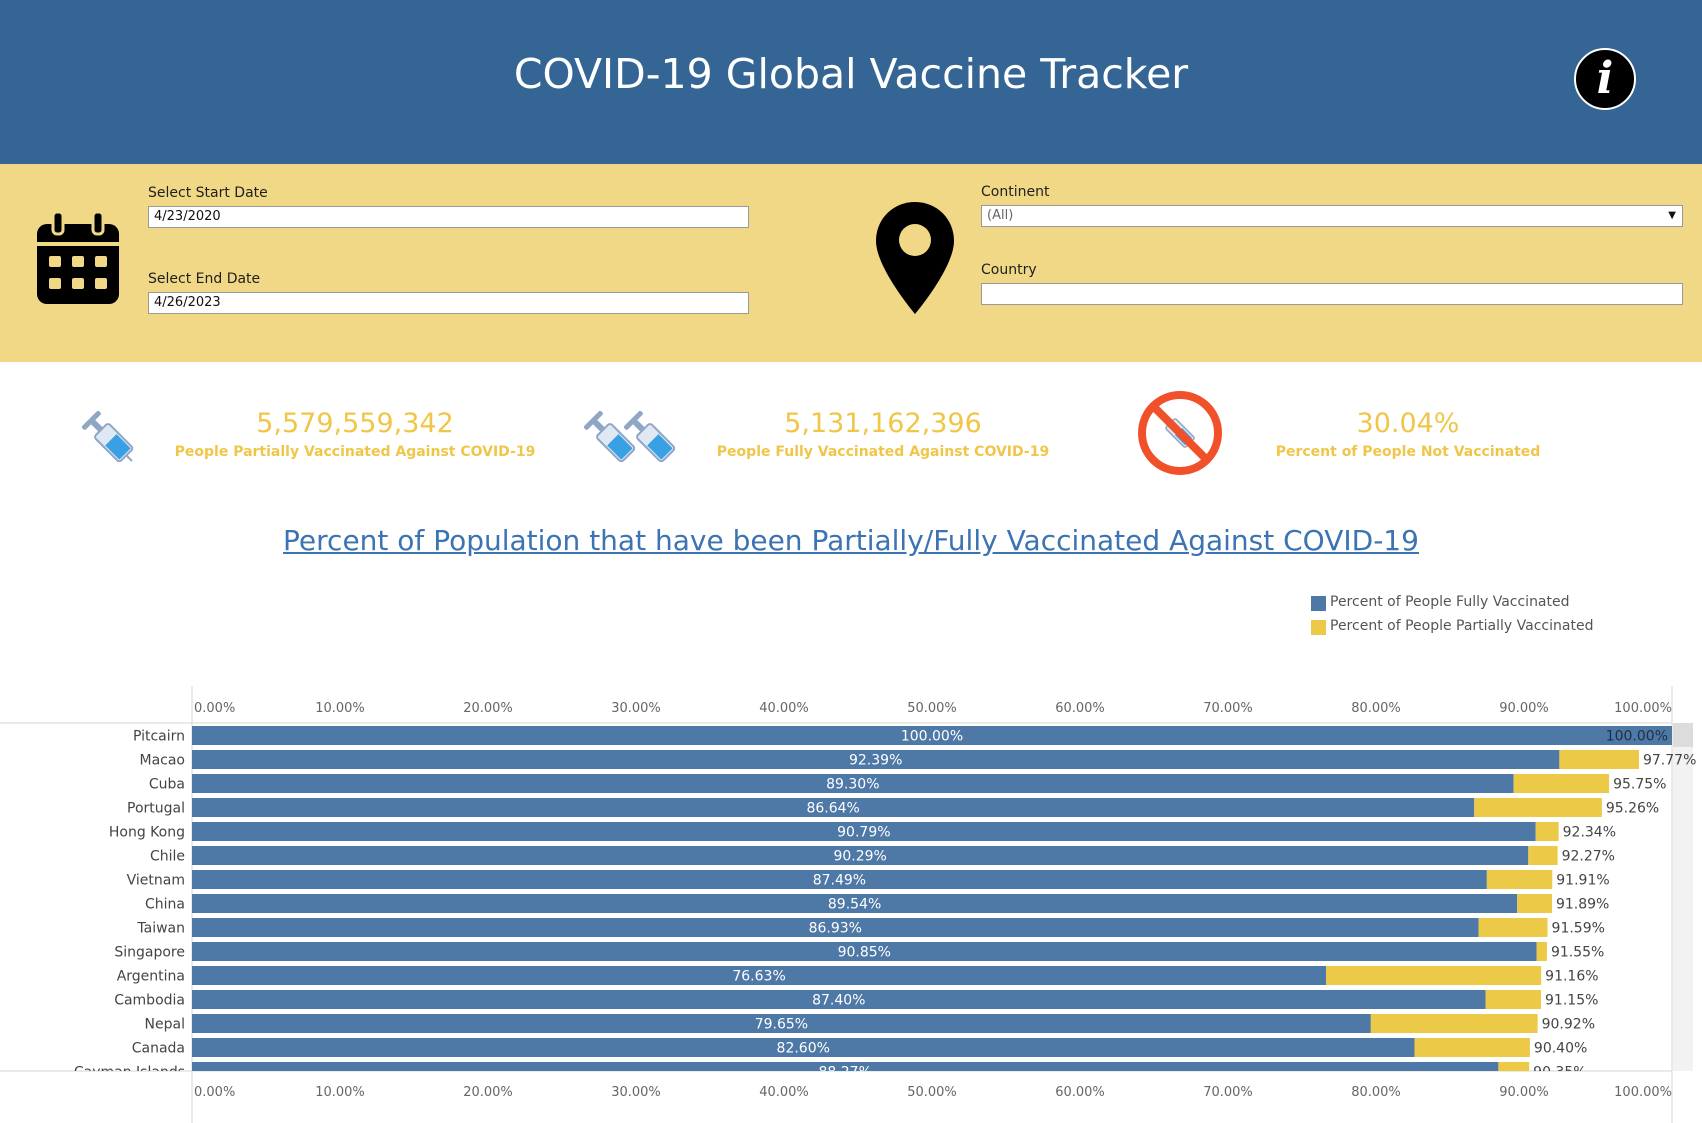 Image resolution: width=1702 pixels, height=1123 pixels. Describe the element at coordinates (1669, 761) in the screenshot. I see `bar-label-partially: 97.77%` at that location.